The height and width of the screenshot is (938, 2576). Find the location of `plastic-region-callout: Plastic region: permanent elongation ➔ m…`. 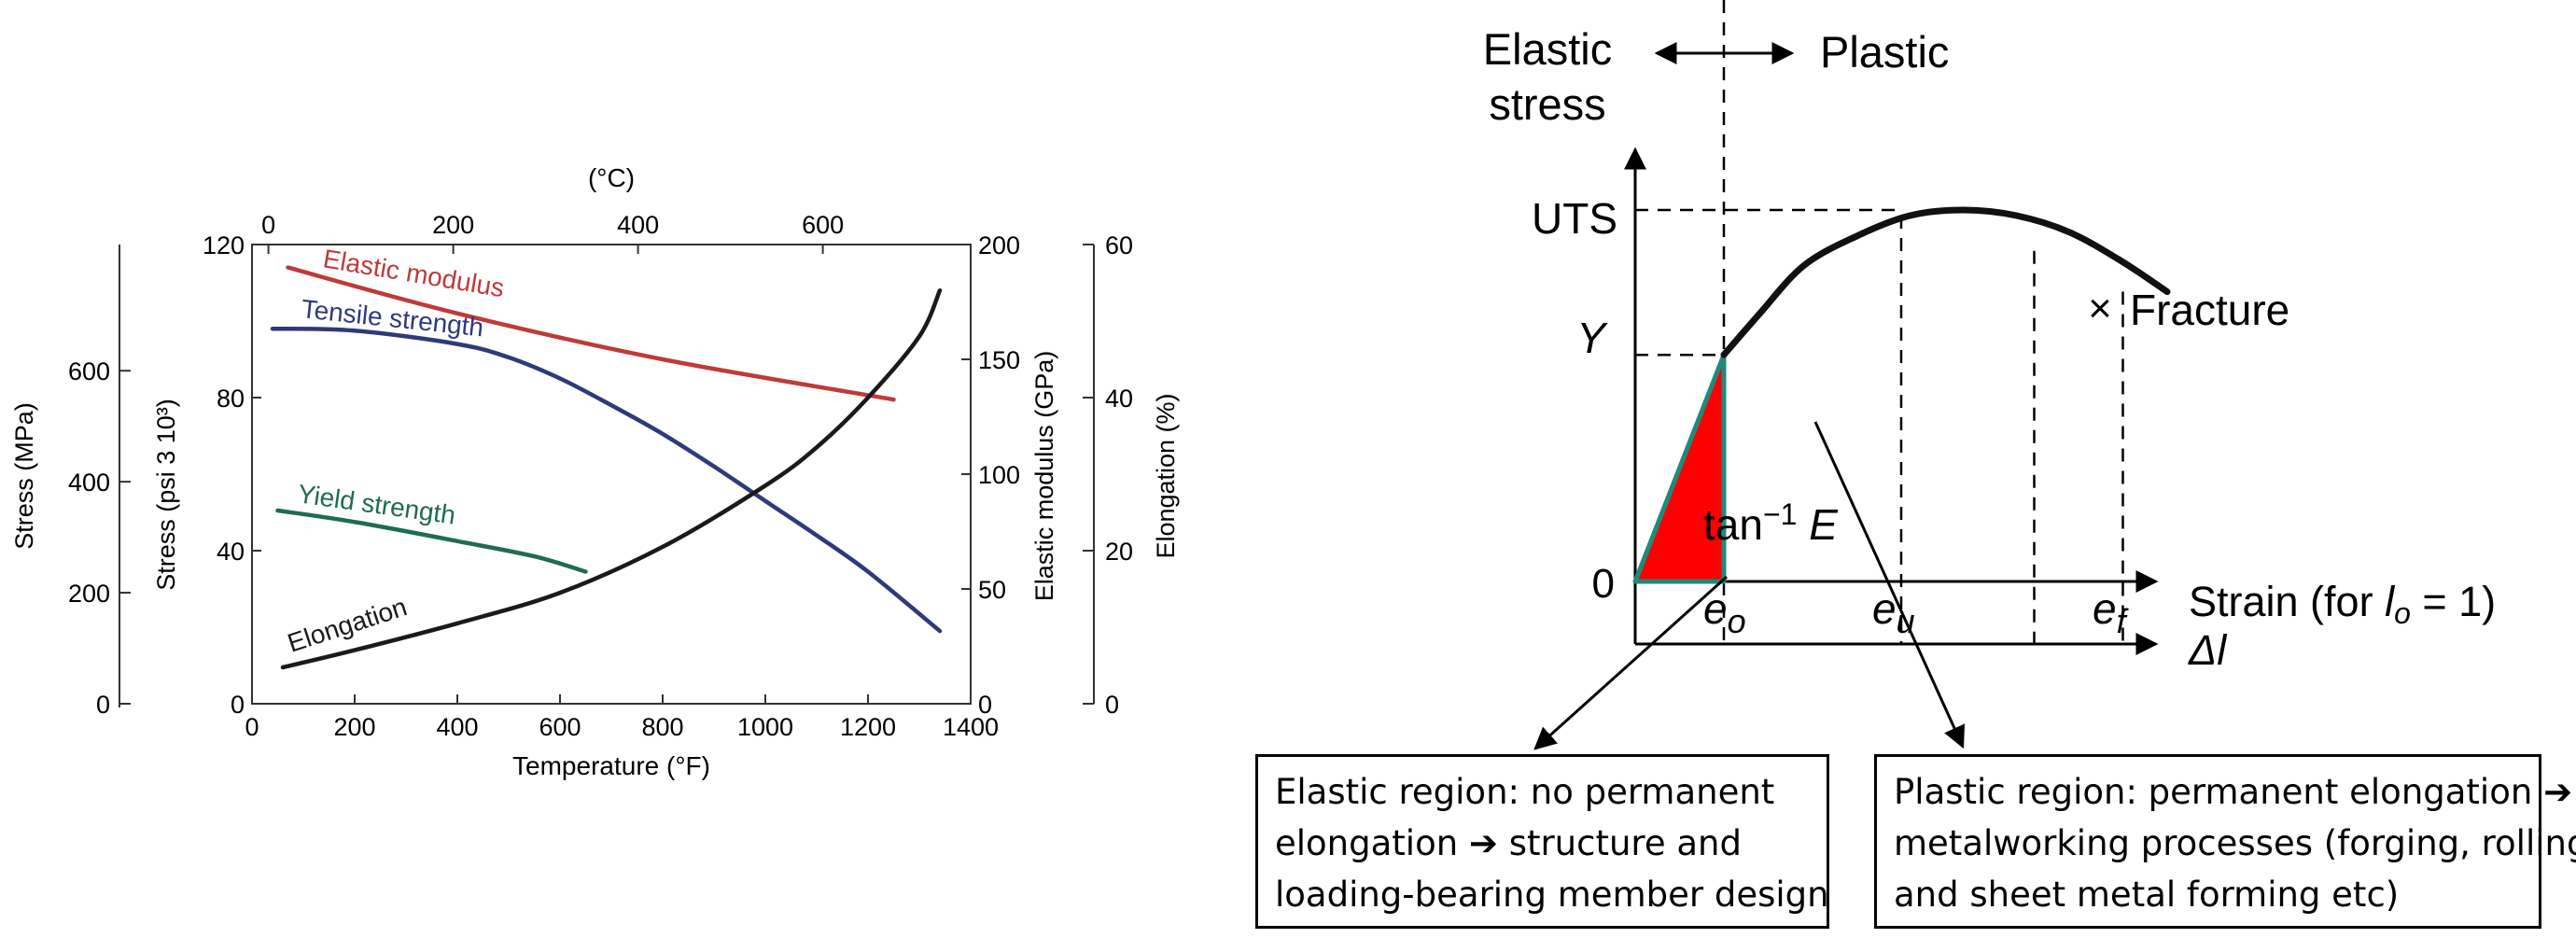

plastic-region-callout: Plastic region: permanent elongation ➔ m… is located at coordinates (2225, 841).